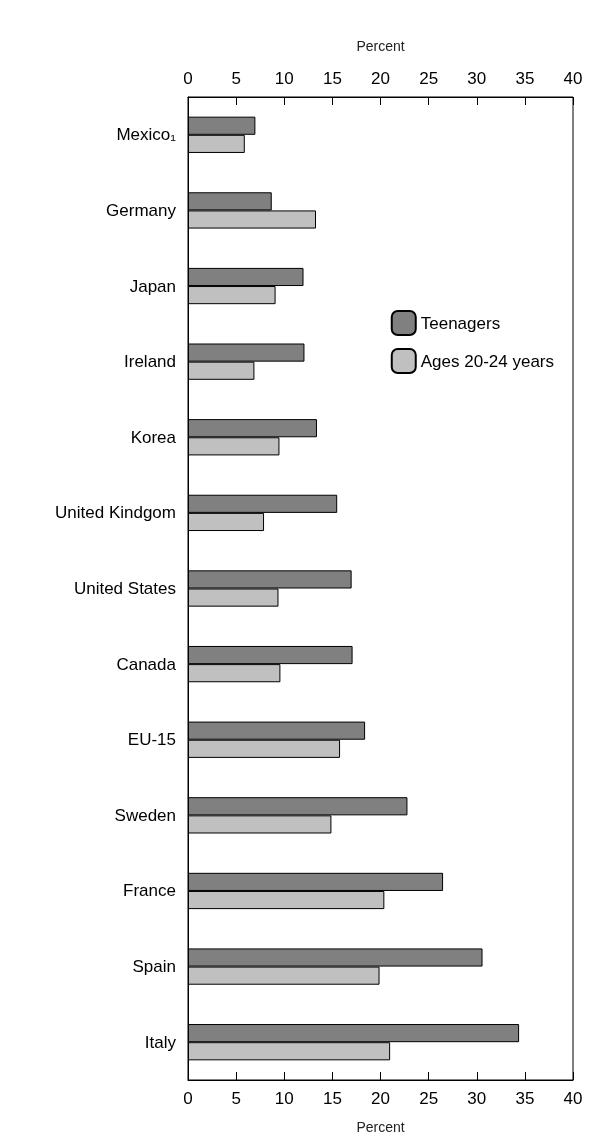 The height and width of the screenshot is (1147, 589). I want to click on x2-tick-label: 30, so click(477, 78).